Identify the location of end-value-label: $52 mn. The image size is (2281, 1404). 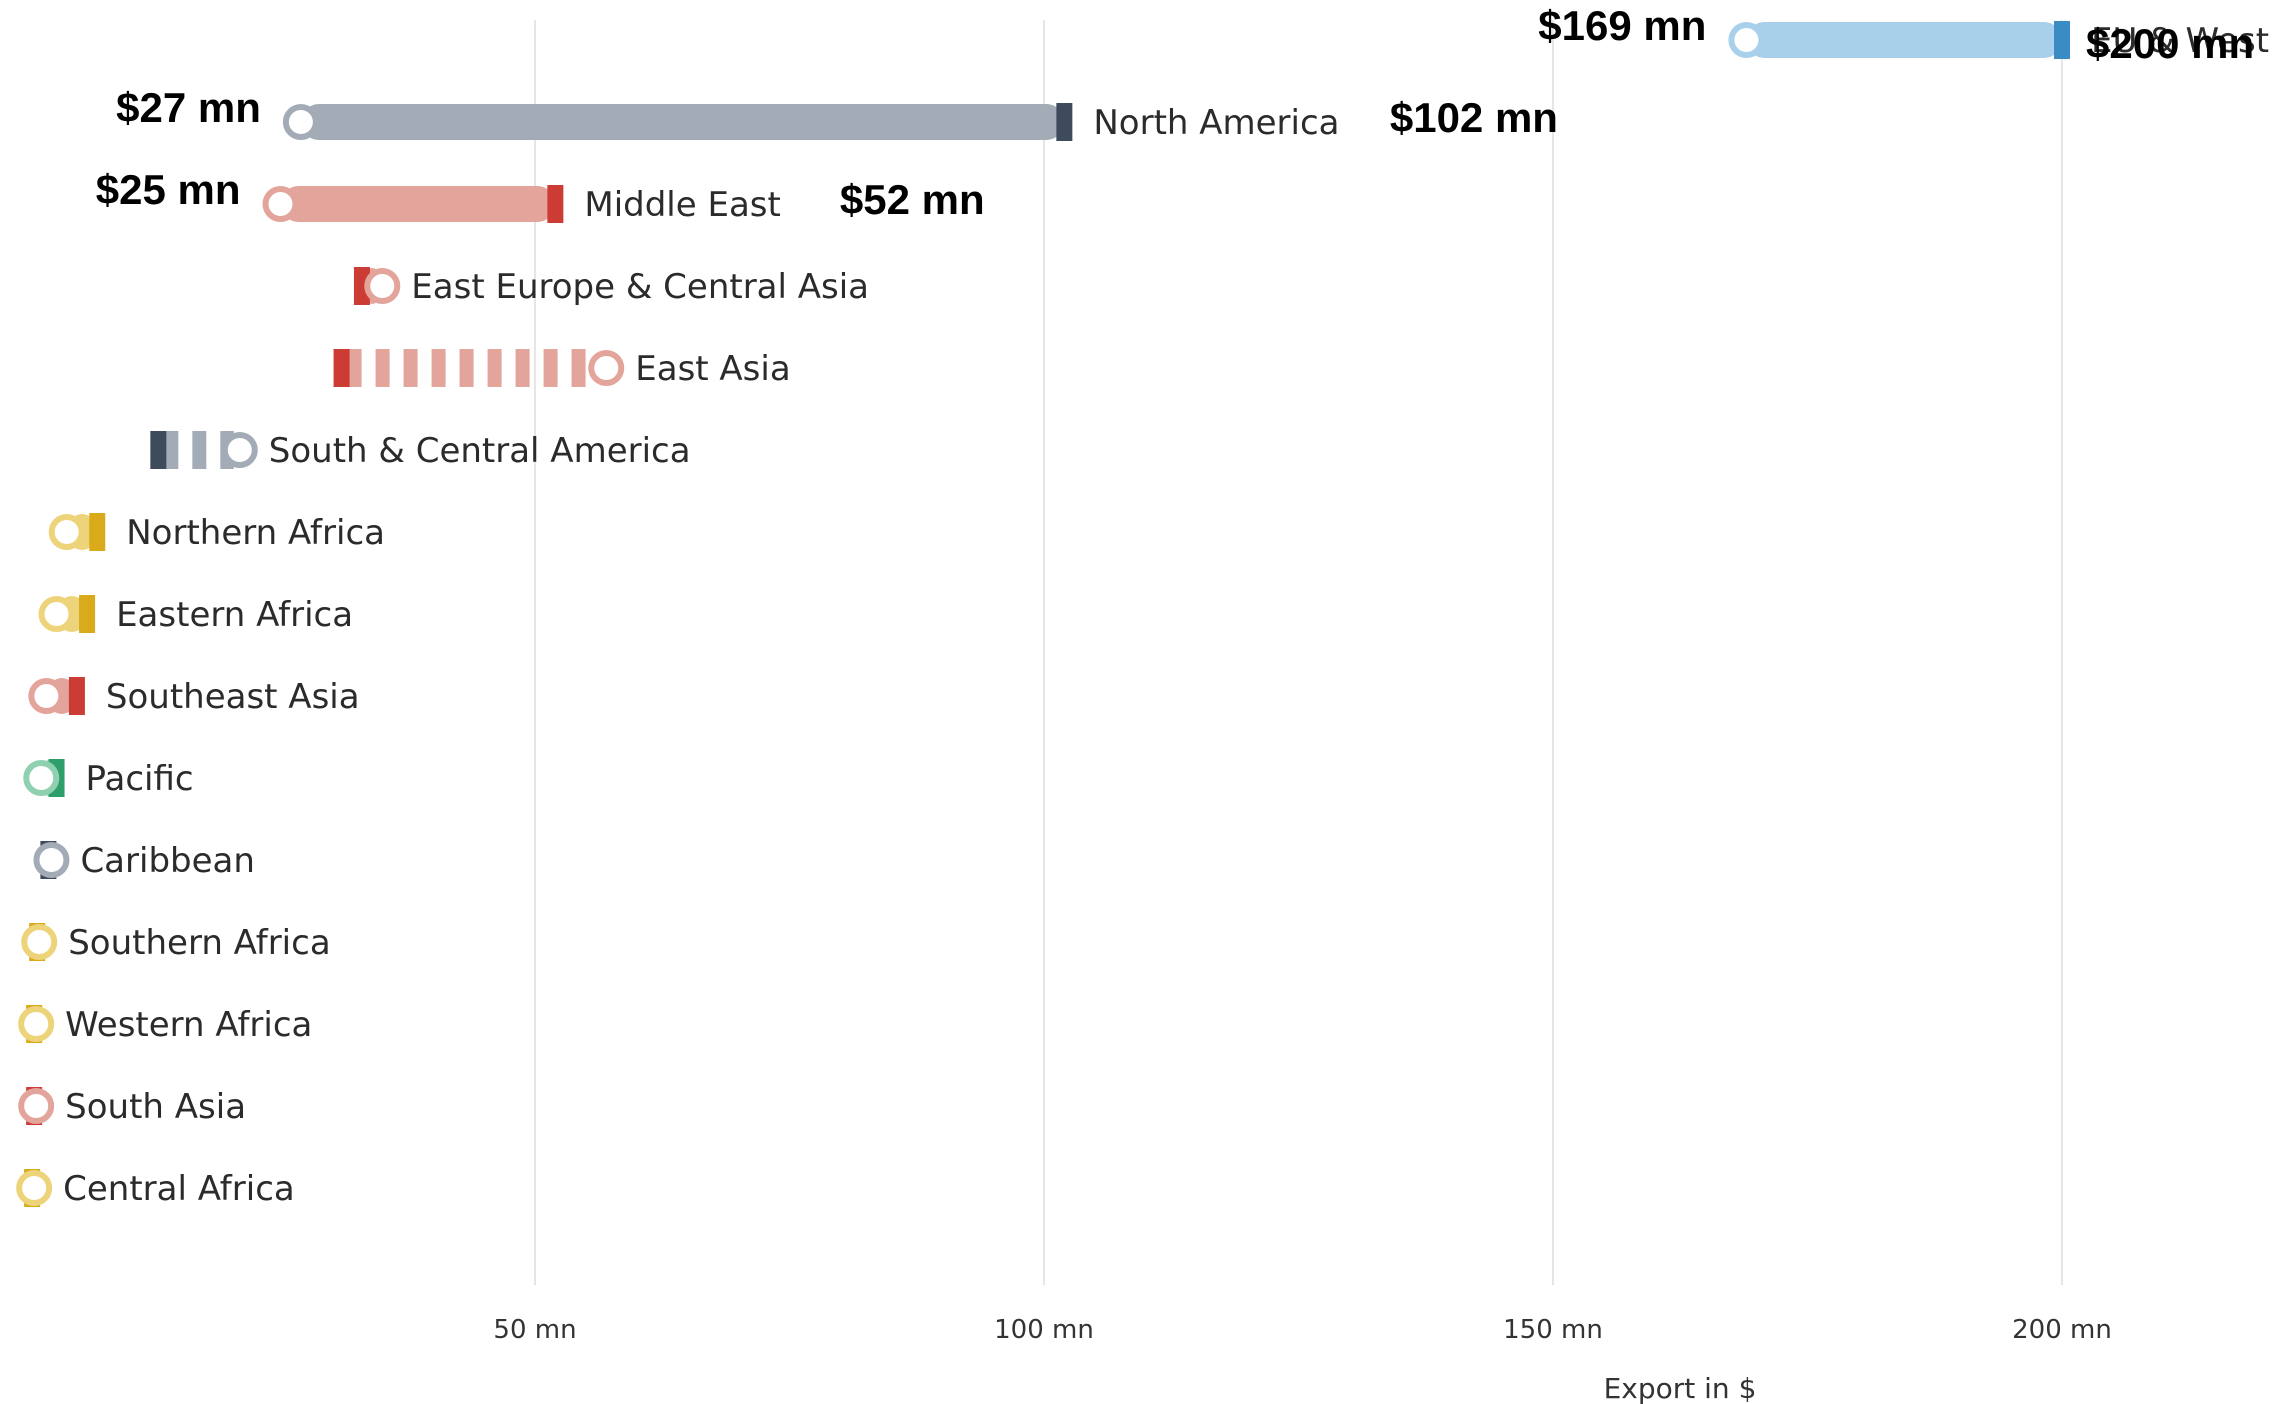
(912, 199).